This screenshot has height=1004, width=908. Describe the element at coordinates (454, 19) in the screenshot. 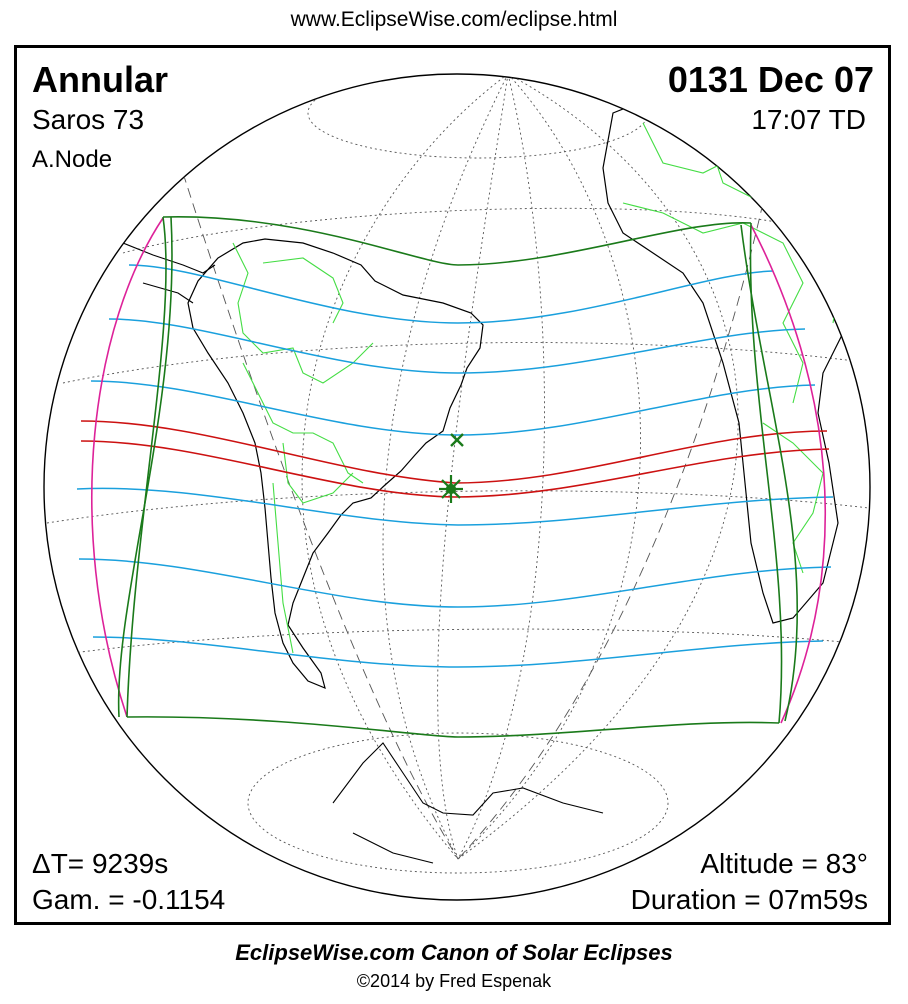

I see `site-url: www.EclipseWise.com/eclipse.html` at that location.